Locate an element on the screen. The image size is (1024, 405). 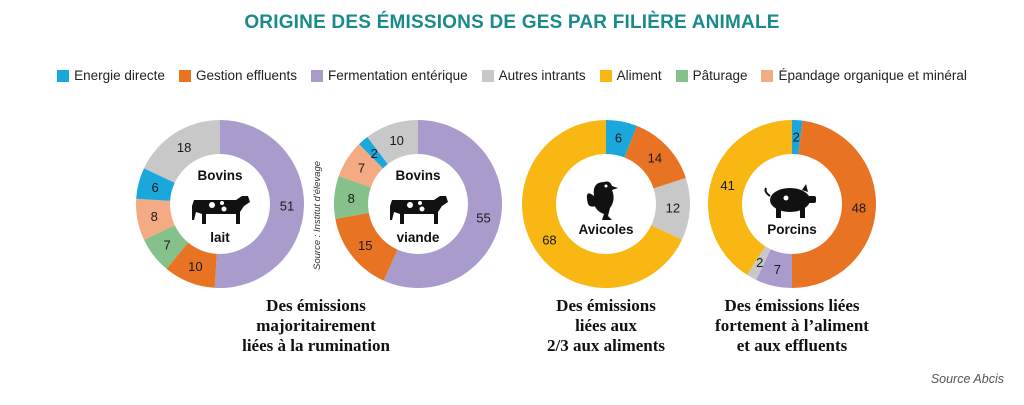
legend-item: Gestion effluents is located at coordinates (238, 75).